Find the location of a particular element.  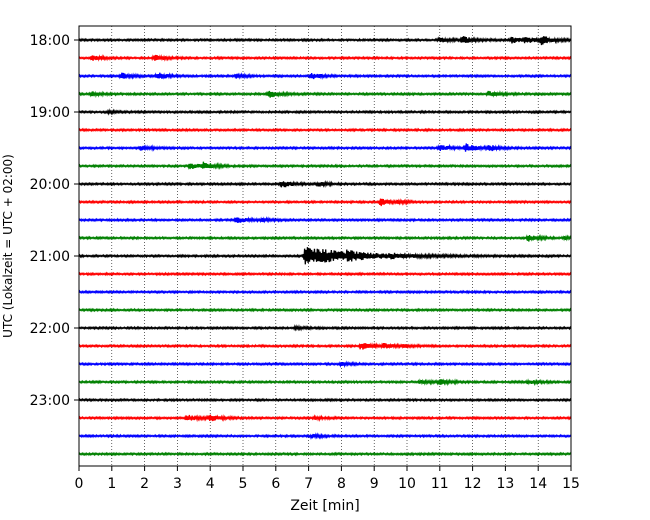

trace-2030 is located at coordinates (325, 220).